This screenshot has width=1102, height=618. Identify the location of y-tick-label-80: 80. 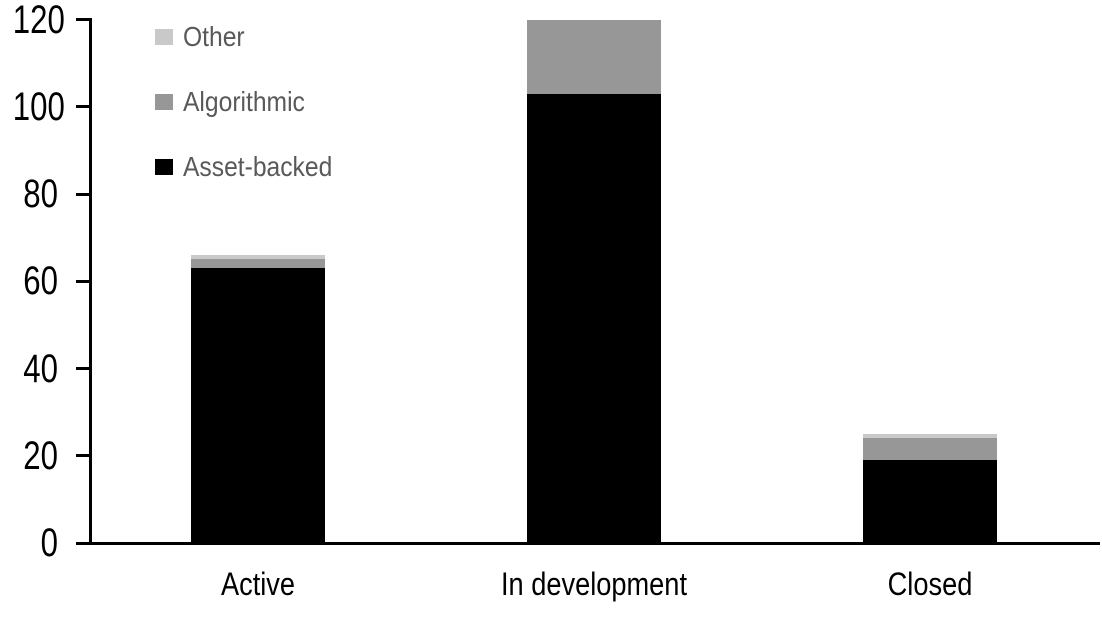
(40, 194).